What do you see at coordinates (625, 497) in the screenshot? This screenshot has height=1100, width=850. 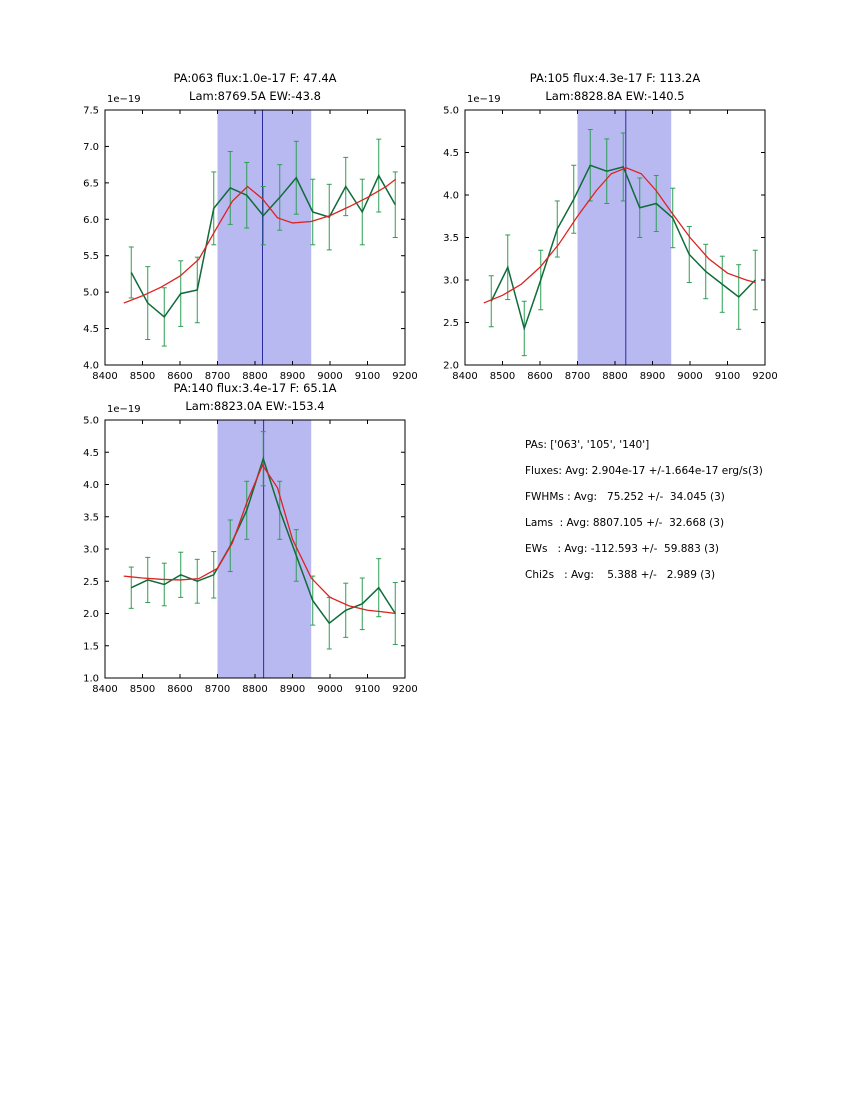 I see `stats-fwhms-line: FWHMs : Avg: 75.252 +/- 34.045 (3)` at bounding box center [625, 497].